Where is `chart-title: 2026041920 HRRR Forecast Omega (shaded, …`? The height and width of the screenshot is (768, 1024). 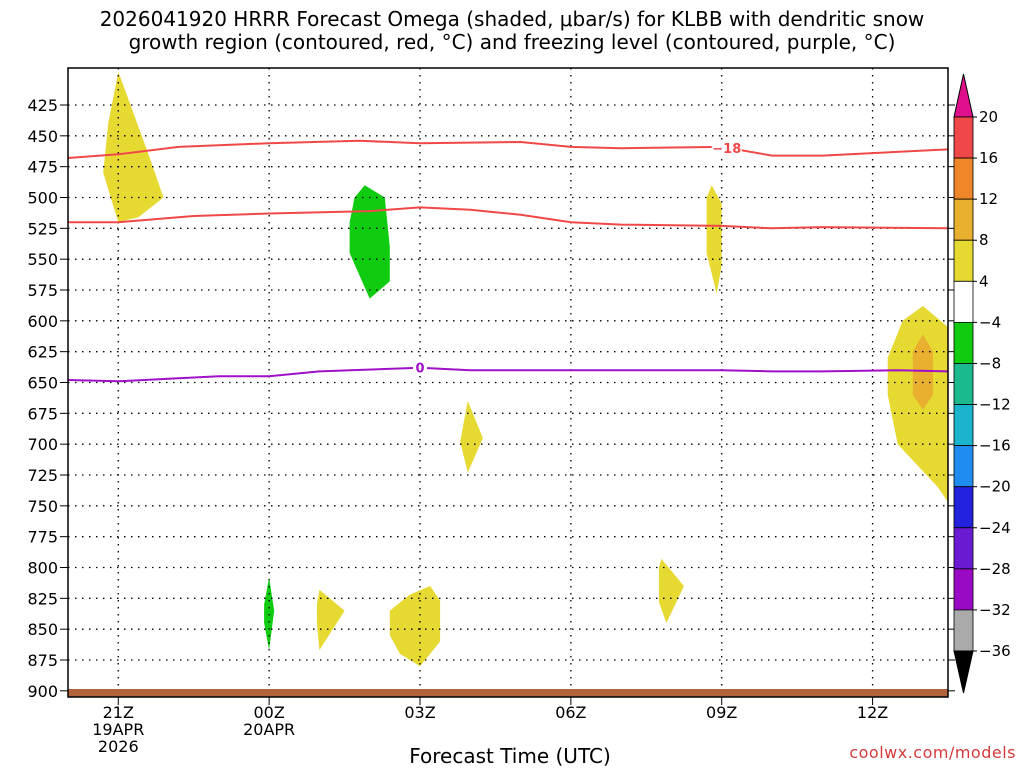 chart-title: 2026041920 HRRR Forecast Omega (shaded, … is located at coordinates (512, 30).